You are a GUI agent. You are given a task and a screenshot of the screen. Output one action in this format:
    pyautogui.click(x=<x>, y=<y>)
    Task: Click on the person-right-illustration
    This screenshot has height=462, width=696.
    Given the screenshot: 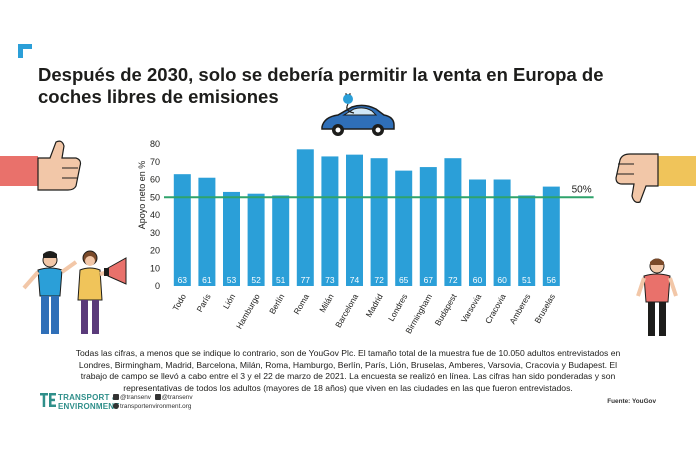 What is the action you would take?
    pyautogui.click(x=657, y=297)
    